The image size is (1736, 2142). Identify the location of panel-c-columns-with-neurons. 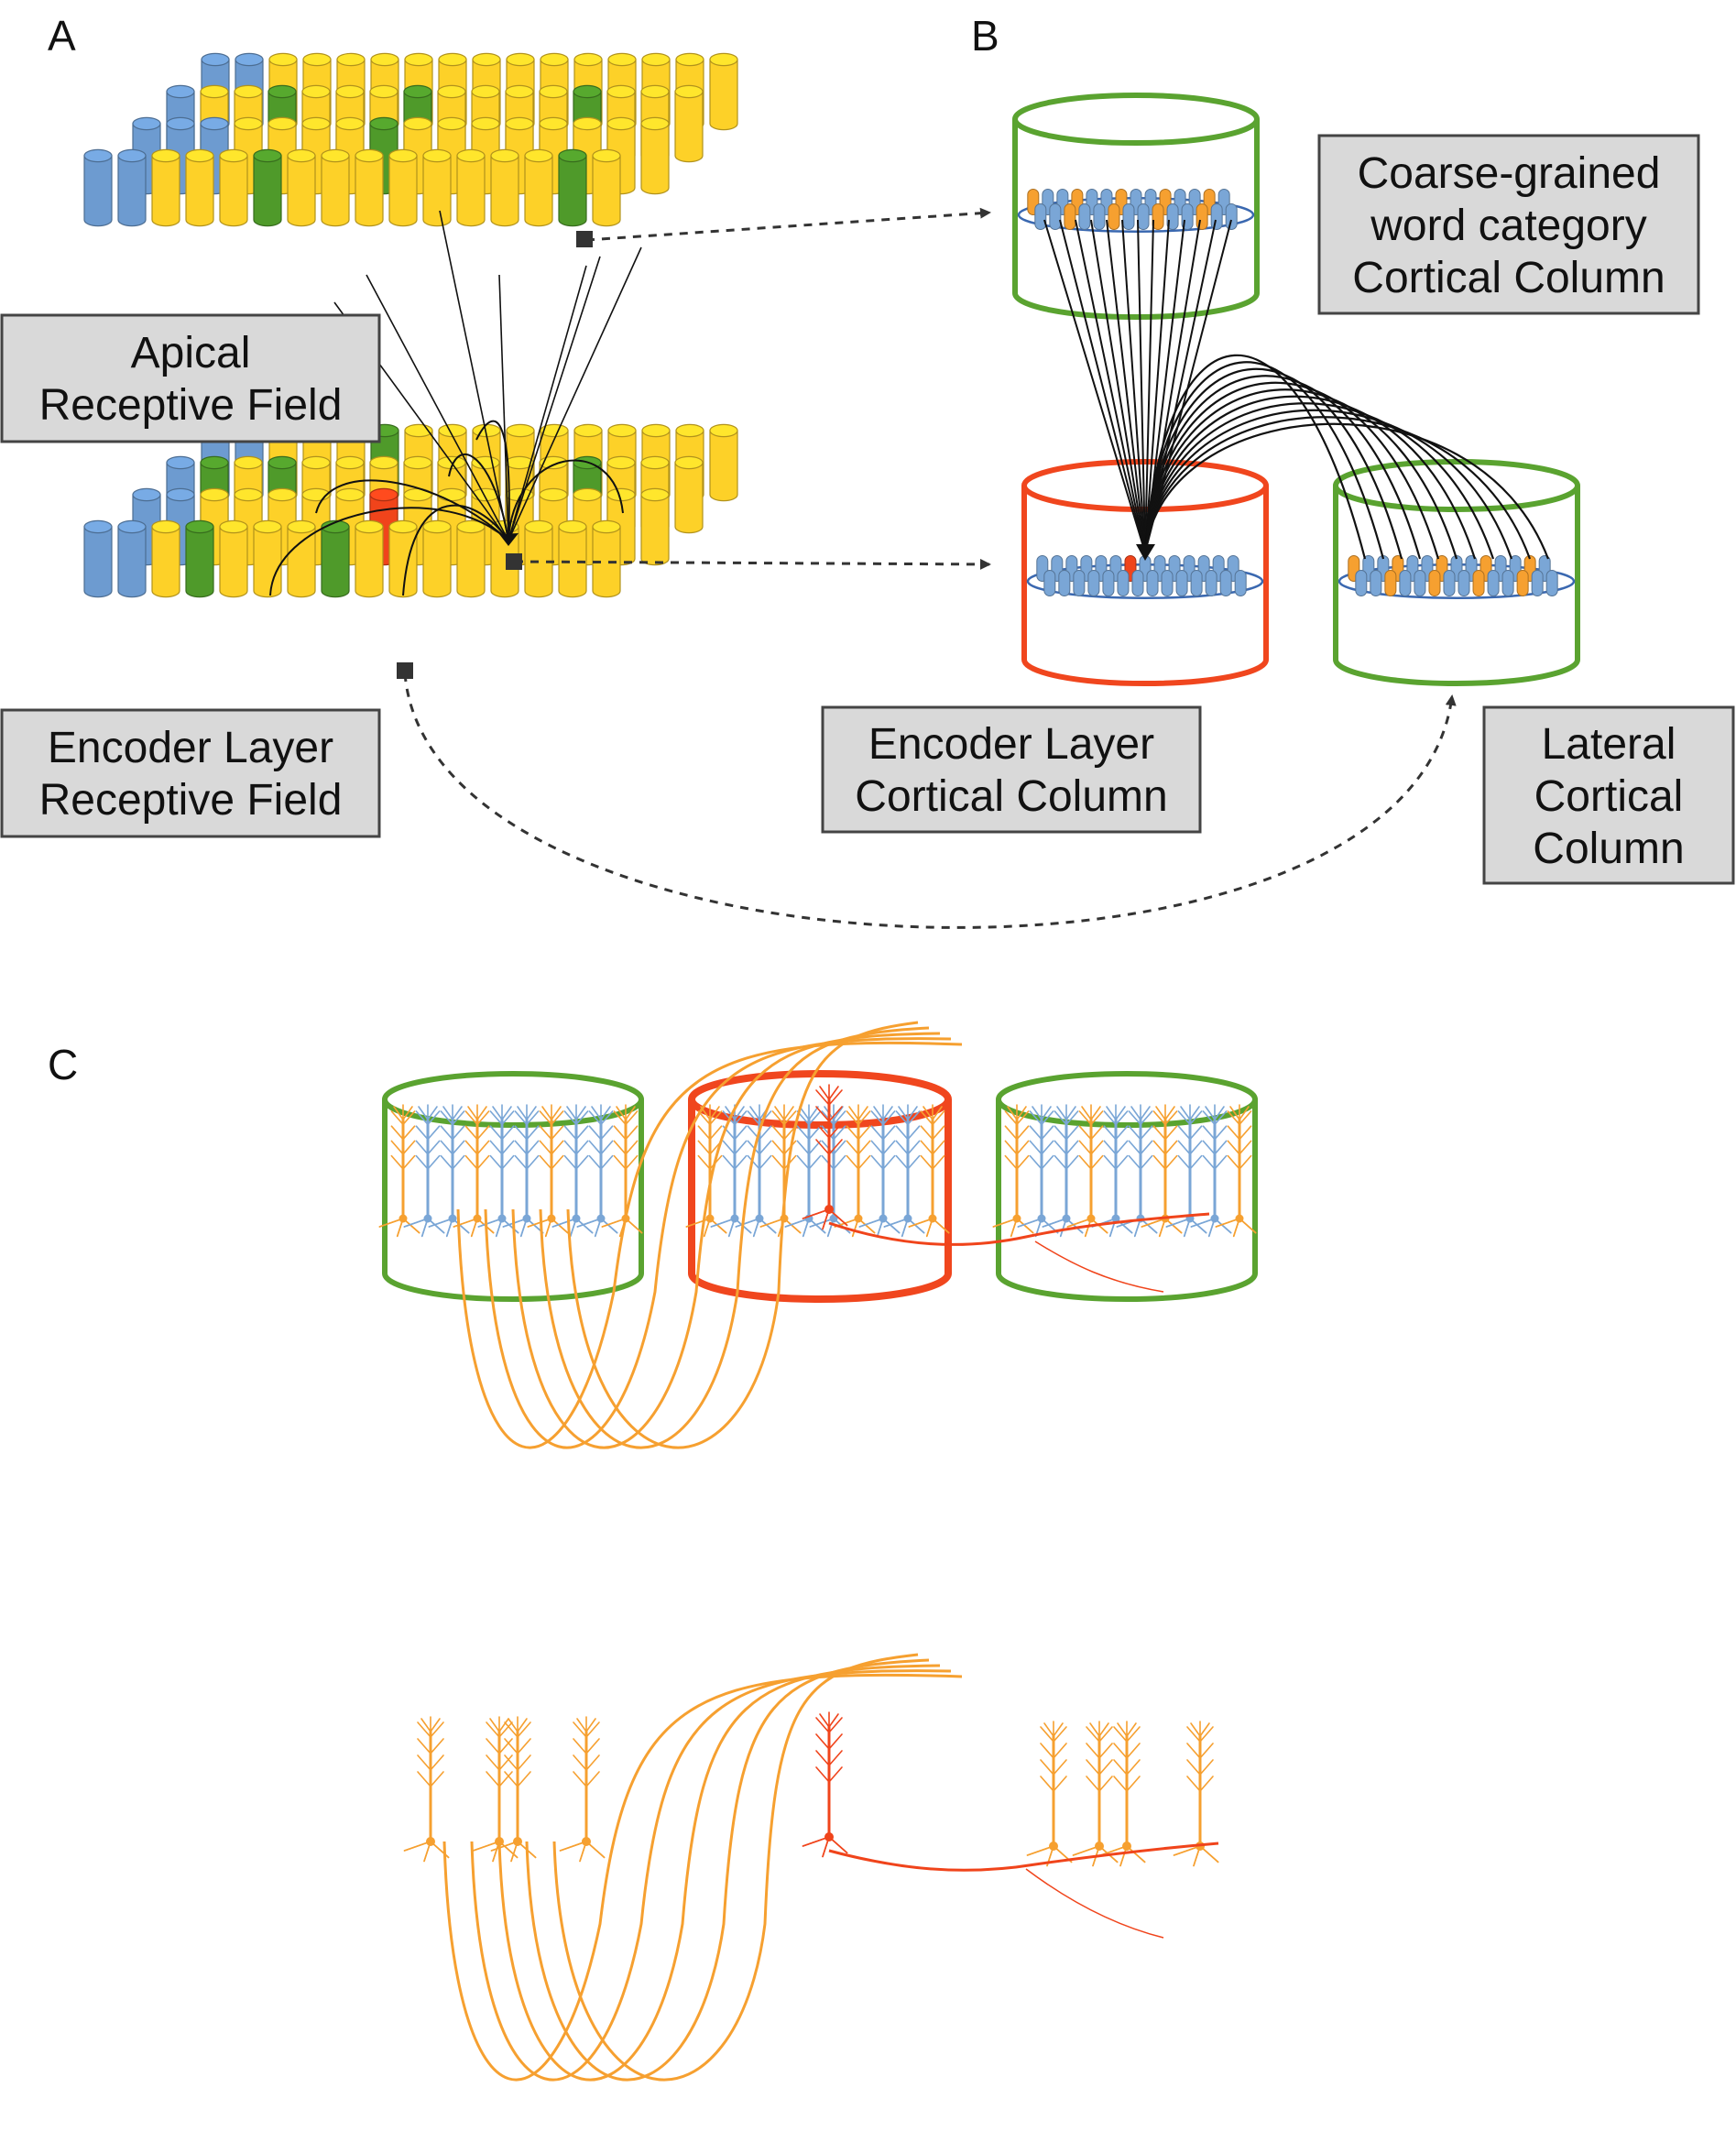
(818, 1235).